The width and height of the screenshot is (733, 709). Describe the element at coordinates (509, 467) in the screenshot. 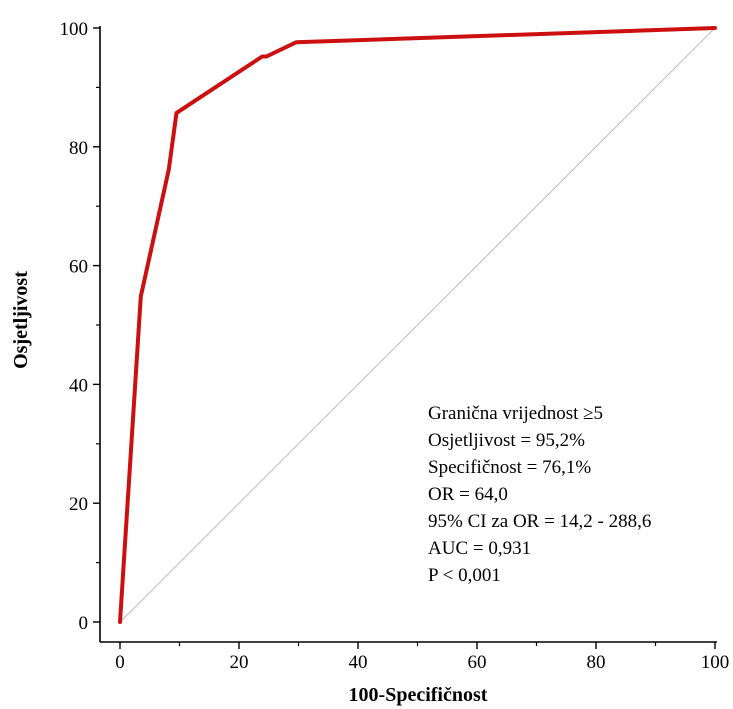

I see `specificity-stat: Specifičnost = 76,1%` at that location.